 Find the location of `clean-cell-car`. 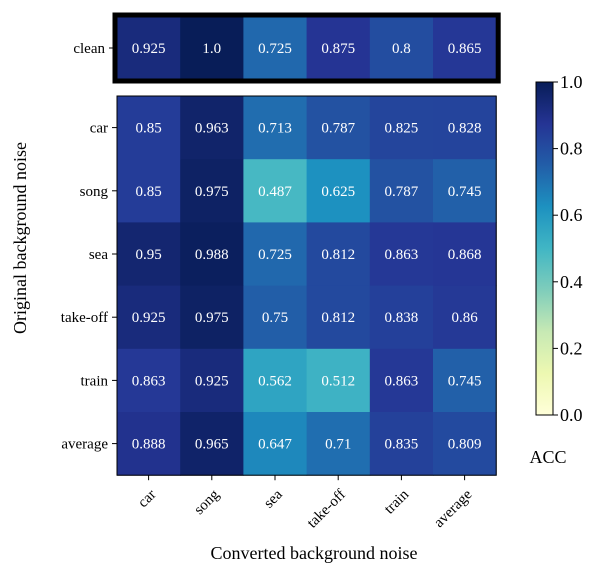

clean-cell-car is located at coordinates (149, 48).